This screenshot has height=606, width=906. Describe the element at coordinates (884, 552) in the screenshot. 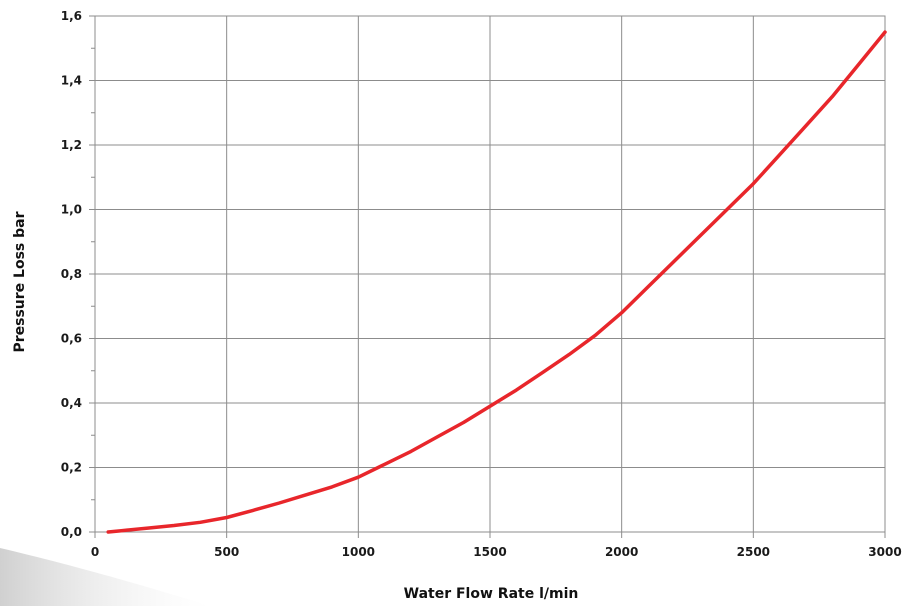

I see `x-tick-label: 3000` at that location.